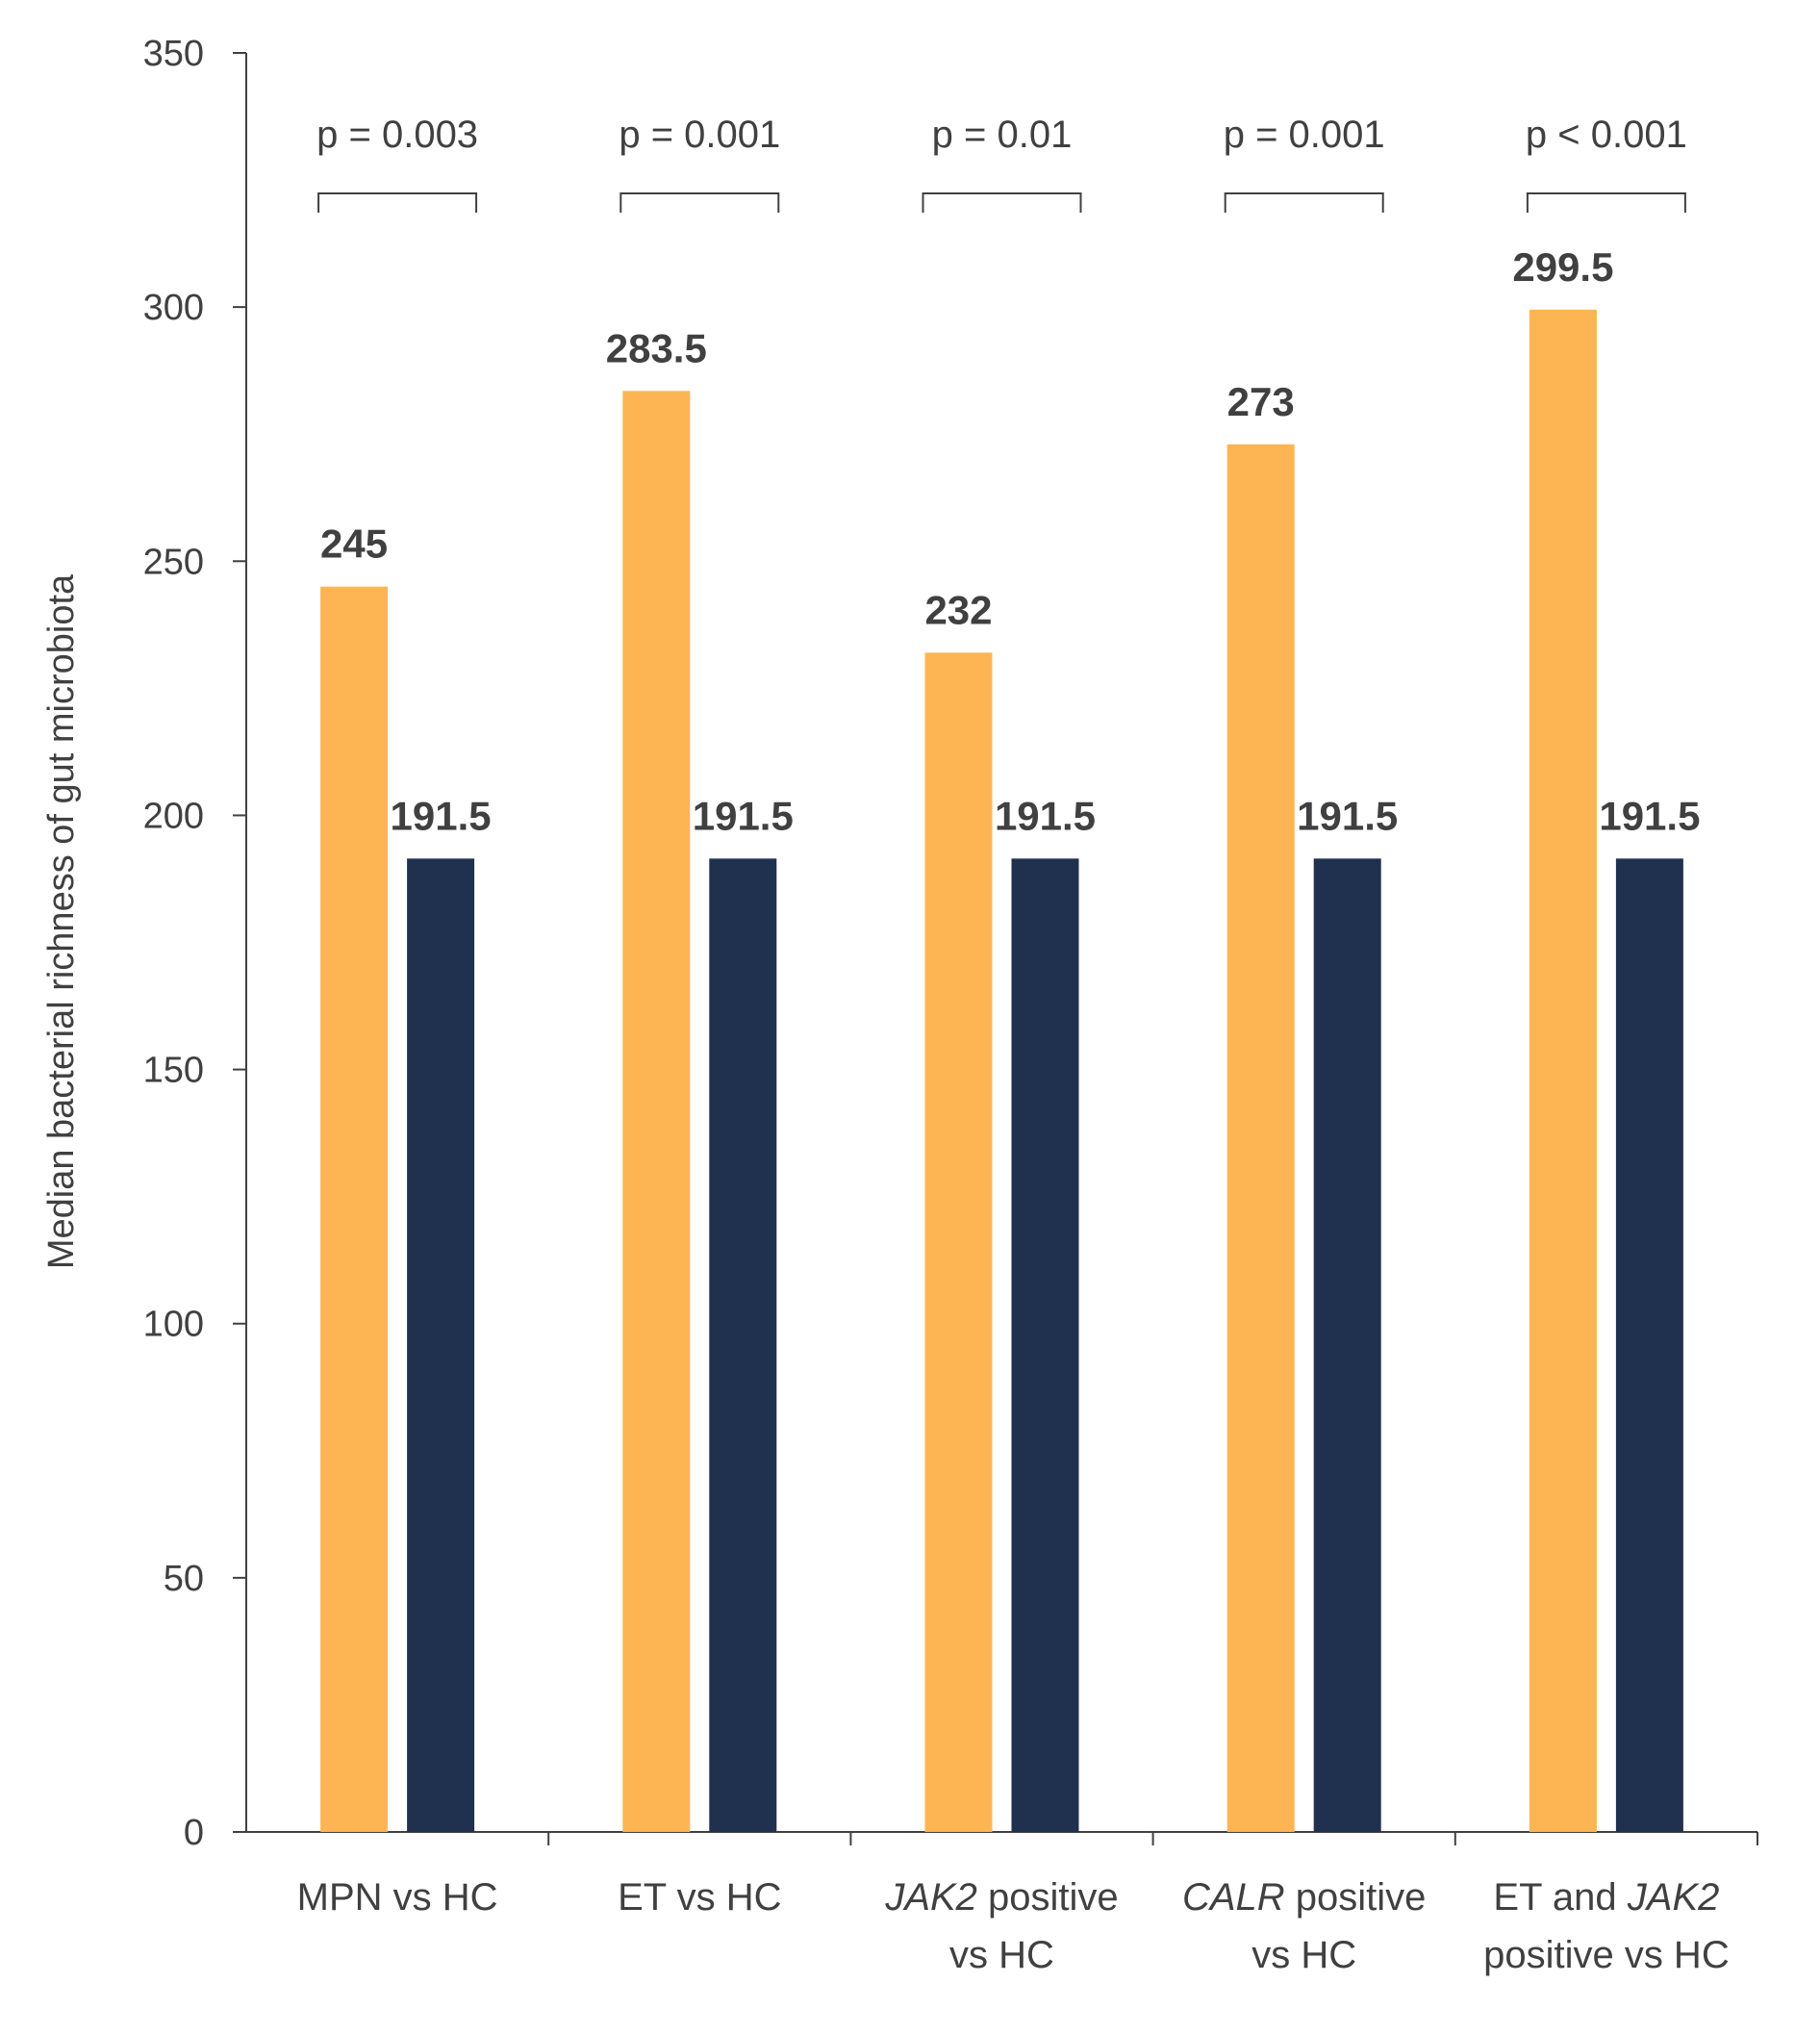  What do you see at coordinates (1045, 1345) in the screenshot?
I see `bar-series2-cat3` at bounding box center [1045, 1345].